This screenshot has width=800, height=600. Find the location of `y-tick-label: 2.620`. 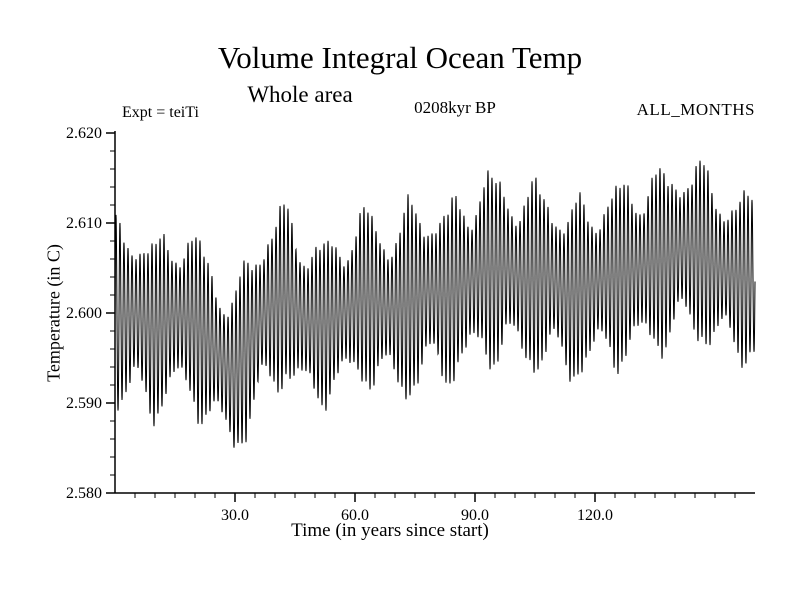

y-tick-label: 2.620 is located at coordinates (84, 133).